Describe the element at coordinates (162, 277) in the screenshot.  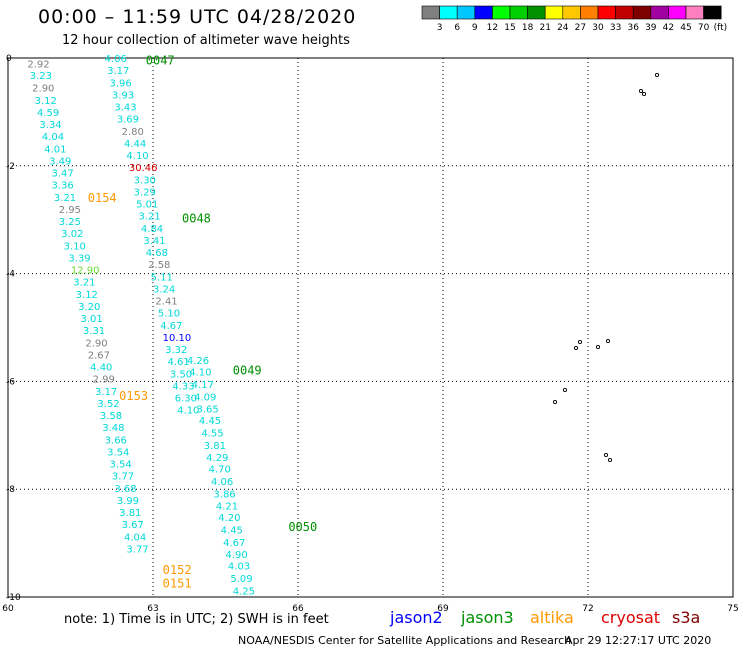
I see `wave-height-label: 5.11` at that location.